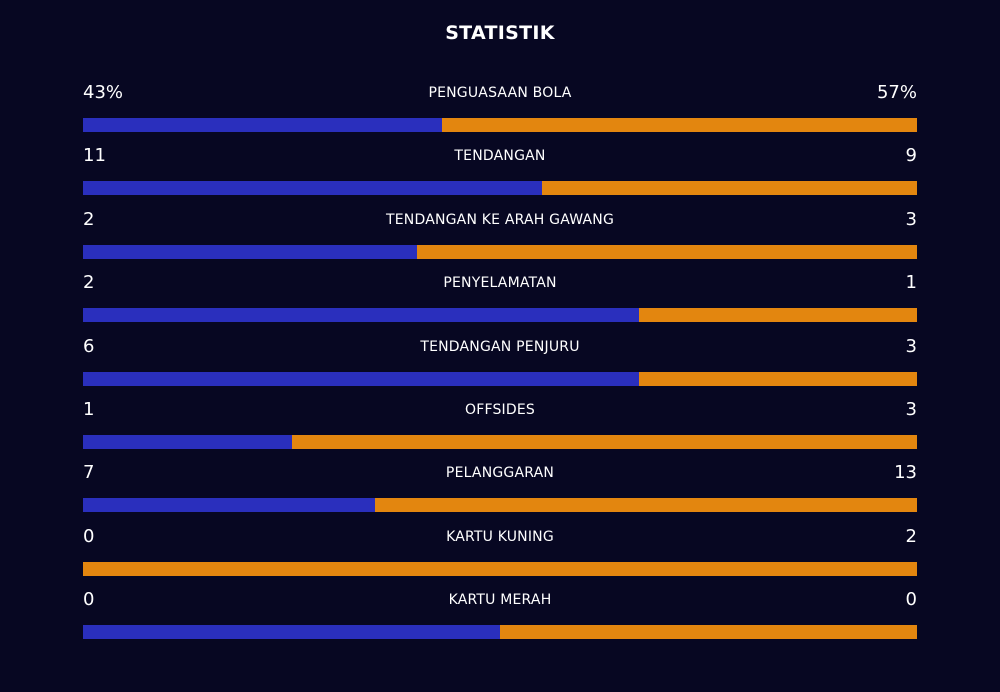 The image size is (1000, 692). Describe the element at coordinates (500, 238) in the screenshot. I see `stat-row-shots-on-target: 2 TENDANGAN KE ARAH GAWANG 3` at that location.